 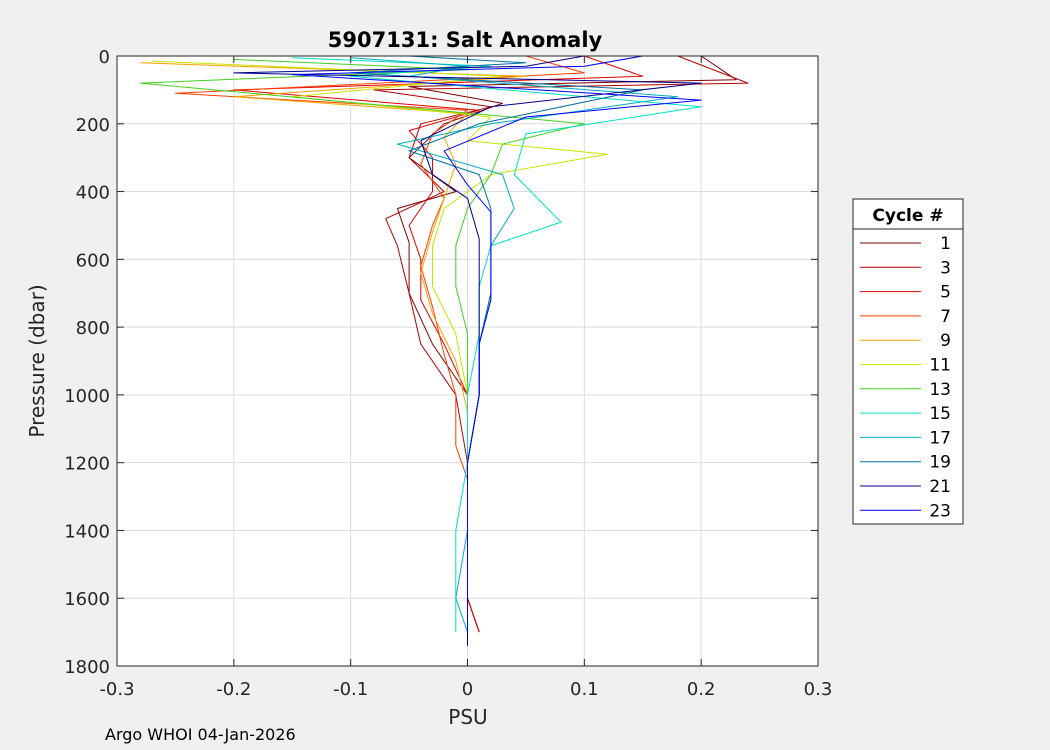 What do you see at coordinates (87, 464) in the screenshot?
I see `y-tick-label: 1200` at bounding box center [87, 464].